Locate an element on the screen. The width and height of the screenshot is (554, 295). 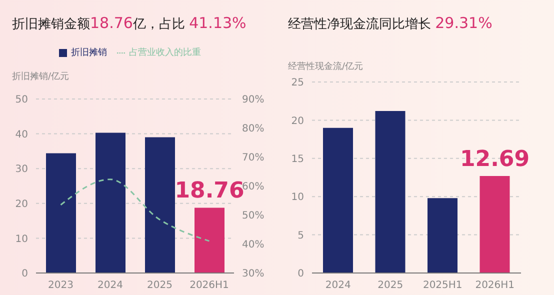
data-label: 12.69 is located at coordinates (495, 159).